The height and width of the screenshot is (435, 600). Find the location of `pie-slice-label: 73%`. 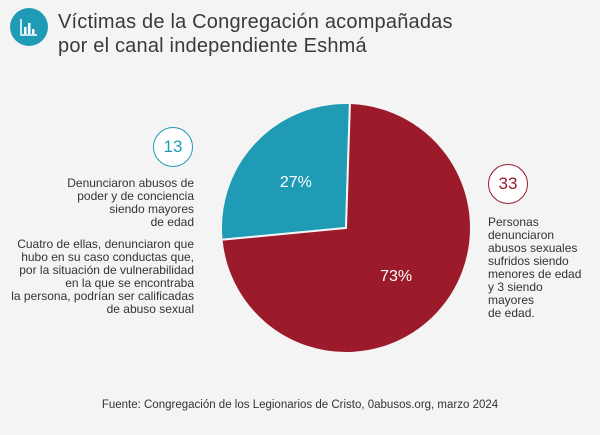

pie-slice-label: 73% is located at coordinates (396, 276).